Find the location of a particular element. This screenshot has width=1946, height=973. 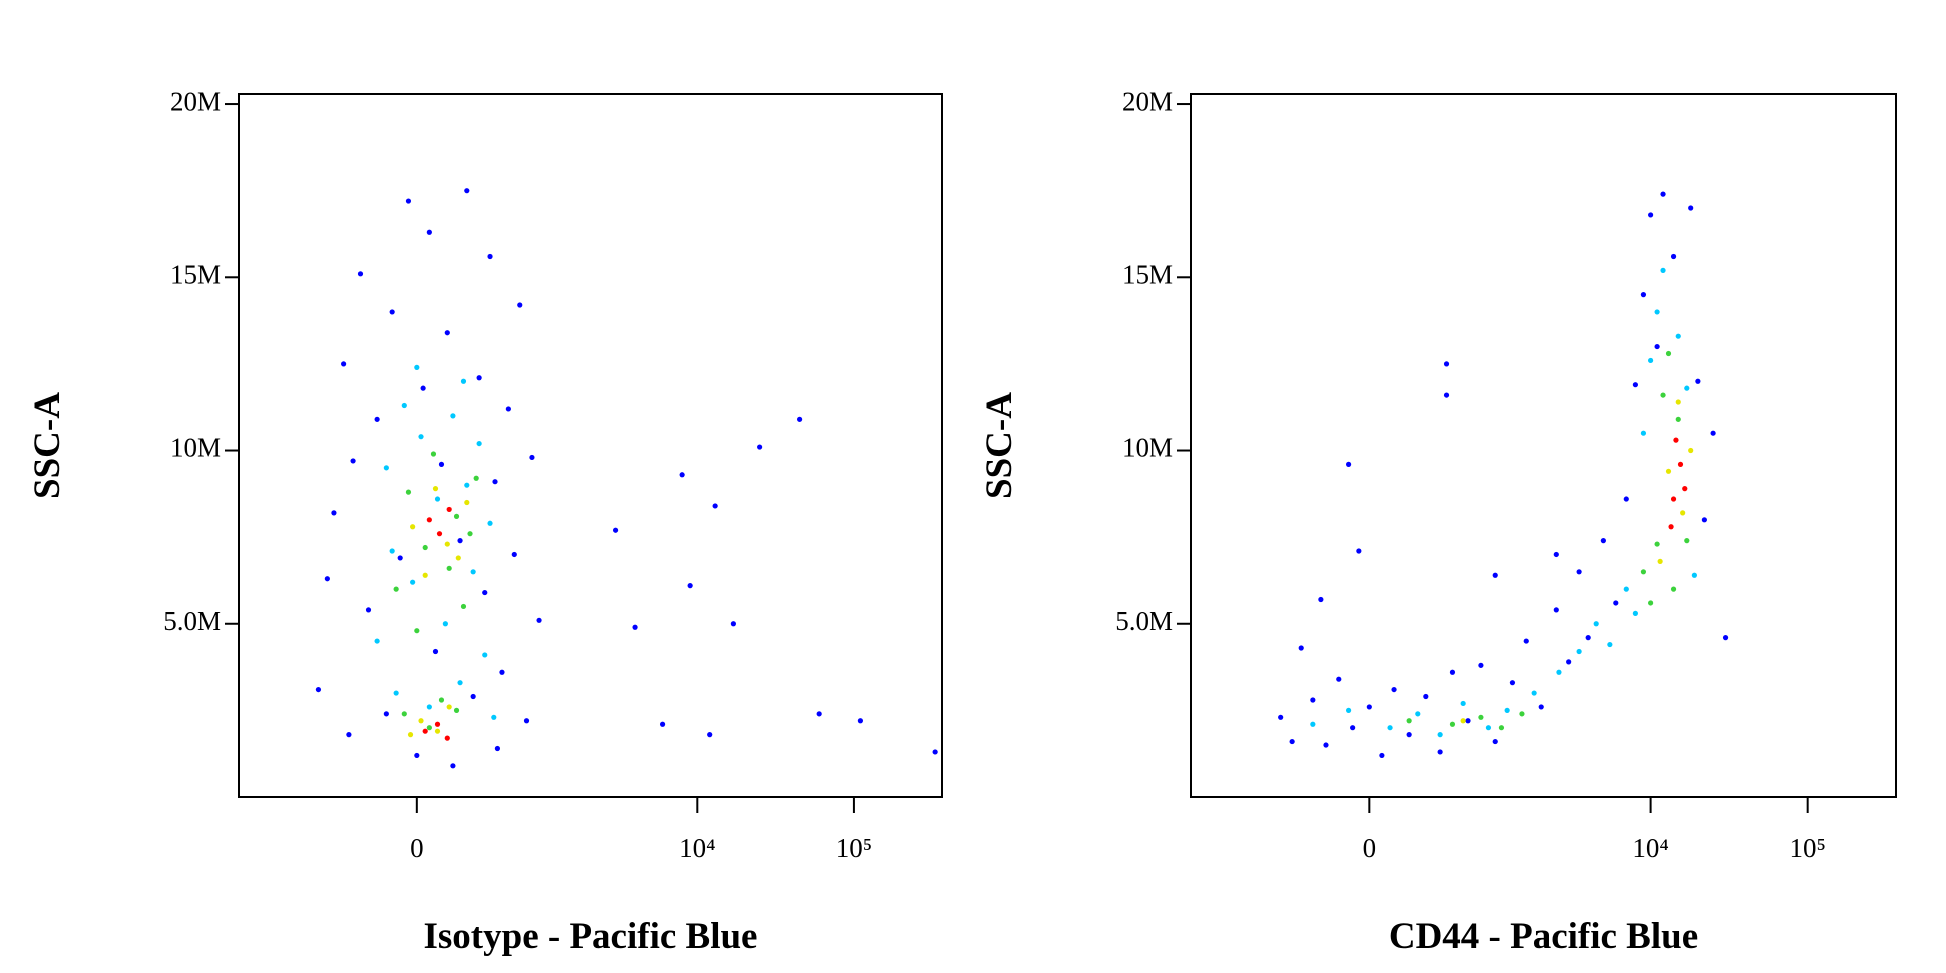

x-tick-label: 0 is located at coordinates (417, 848).